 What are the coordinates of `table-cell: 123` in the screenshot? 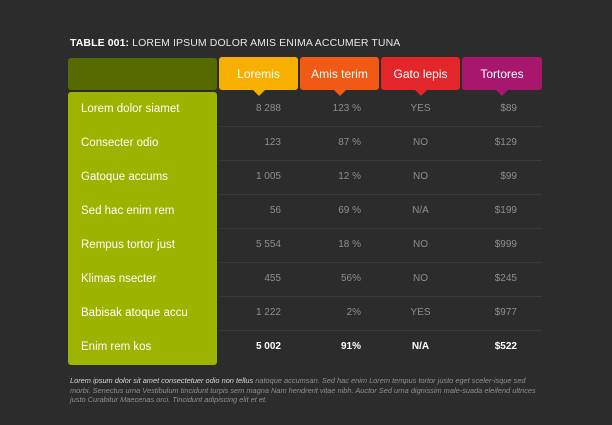 It's located at (272, 142).